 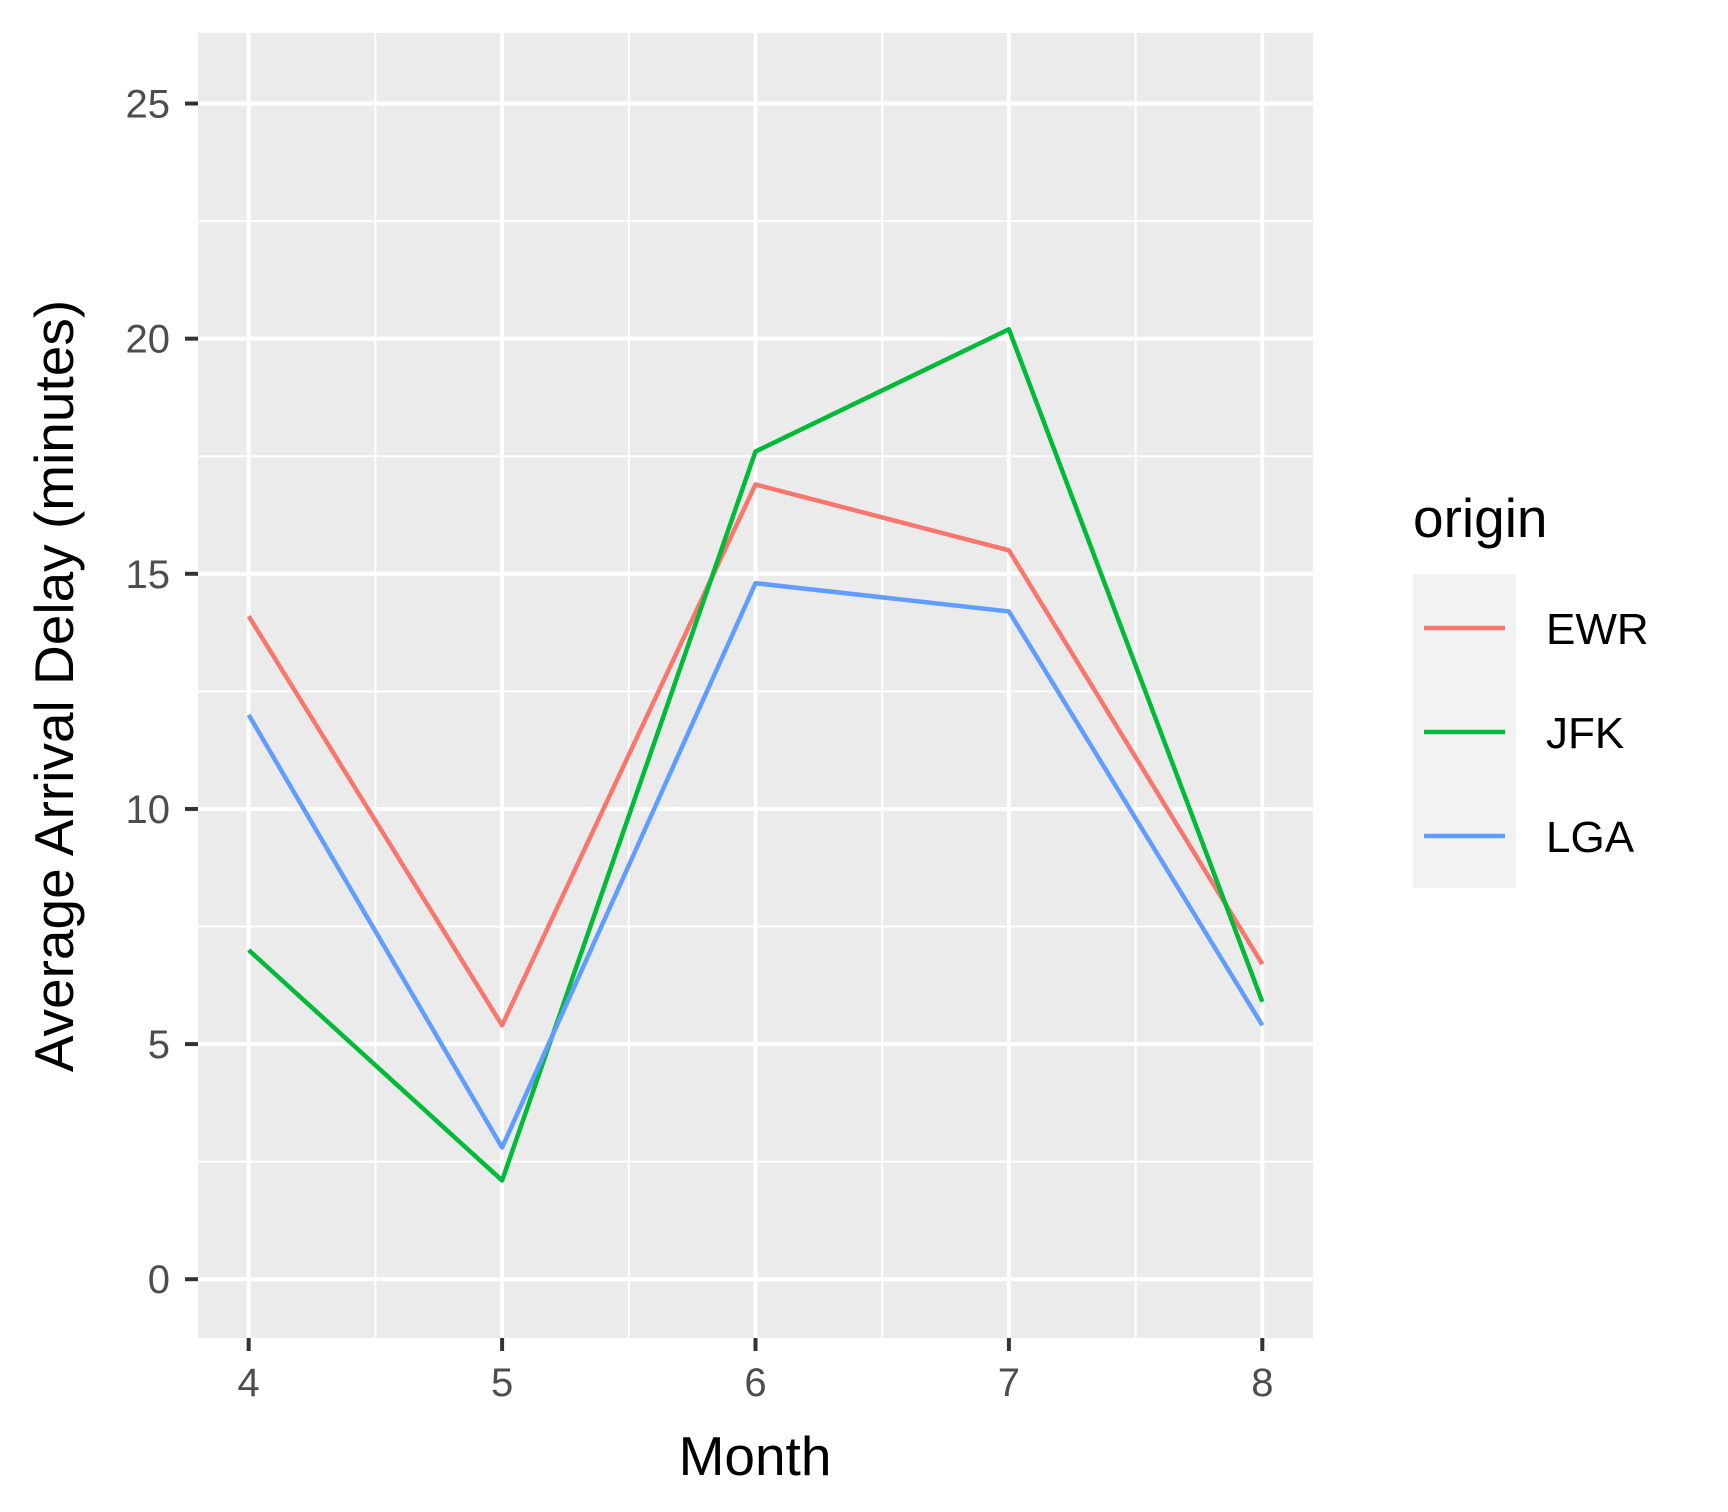 What do you see at coordinates (54, 686) in the screenshot?
I see `y-axis-title: Average Arrival Delay (minutes)` at bounding box center [54, 686].